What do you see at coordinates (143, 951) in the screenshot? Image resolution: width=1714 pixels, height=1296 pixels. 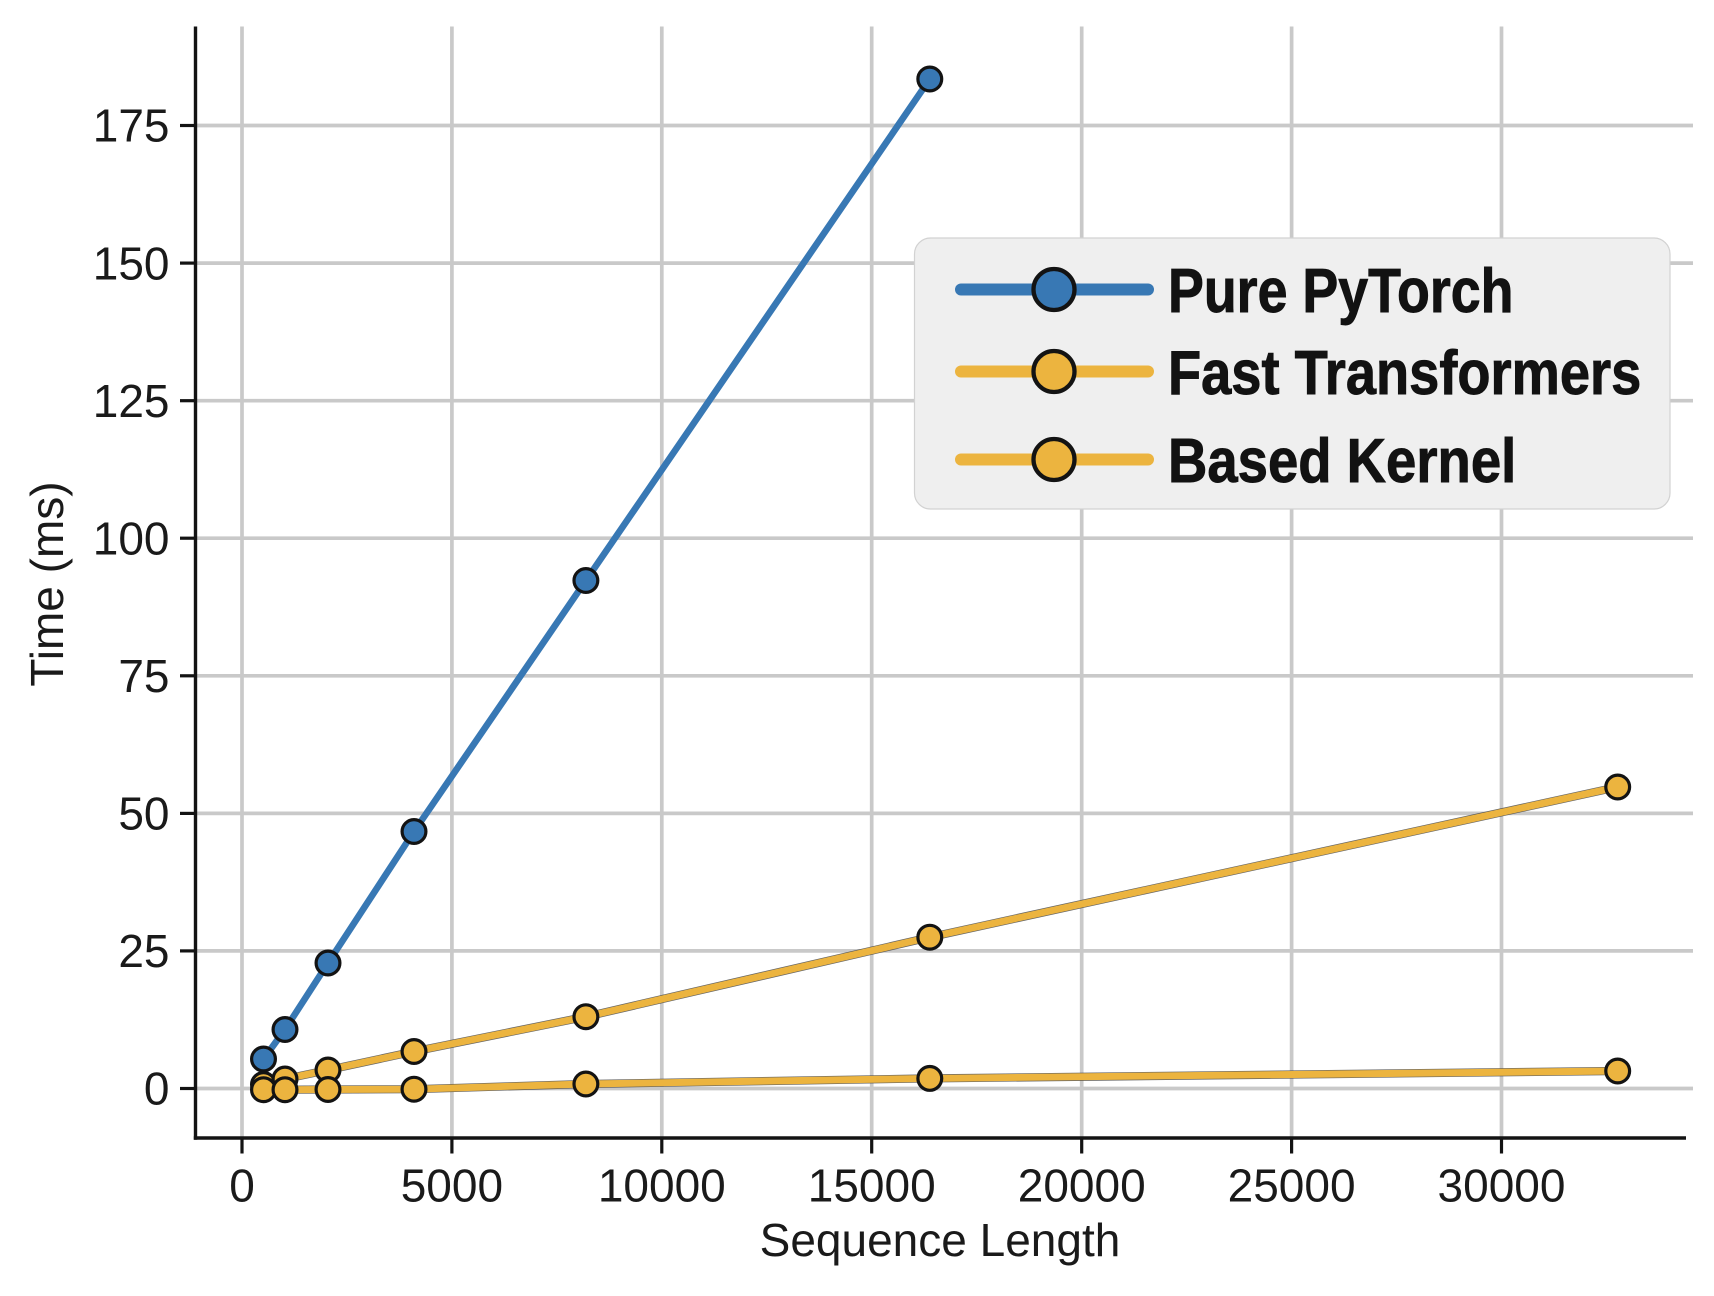 I see `svg-text: 25` at bounding box center [143, 951].